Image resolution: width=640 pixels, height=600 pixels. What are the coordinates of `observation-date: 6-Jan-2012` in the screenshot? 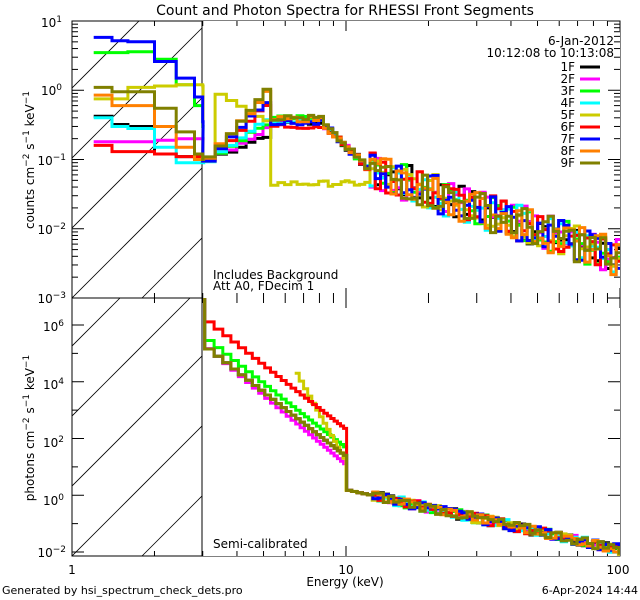 It's located at (581, 41).